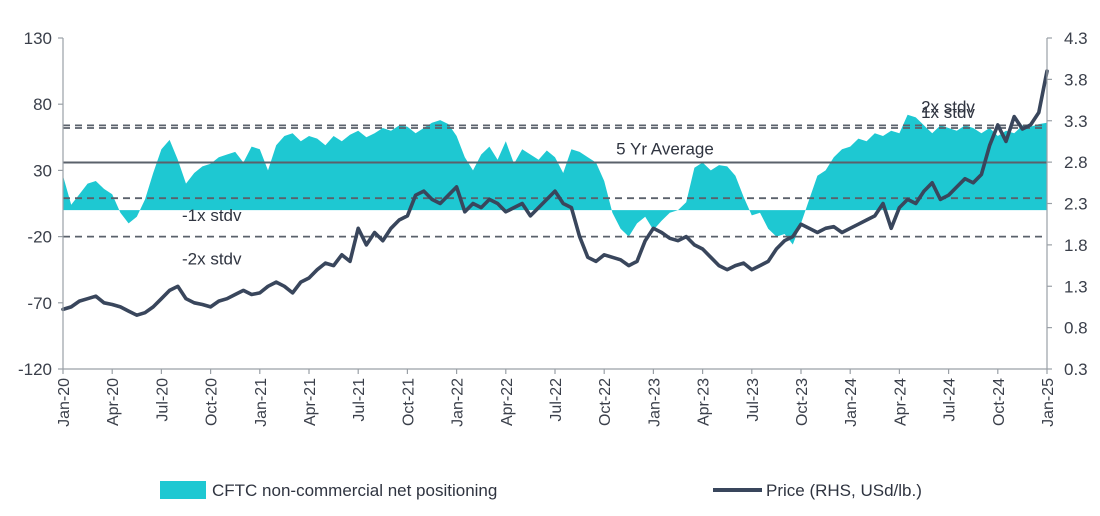  I want to click on x-tick-label: Jan-25, so click(1048, 402).